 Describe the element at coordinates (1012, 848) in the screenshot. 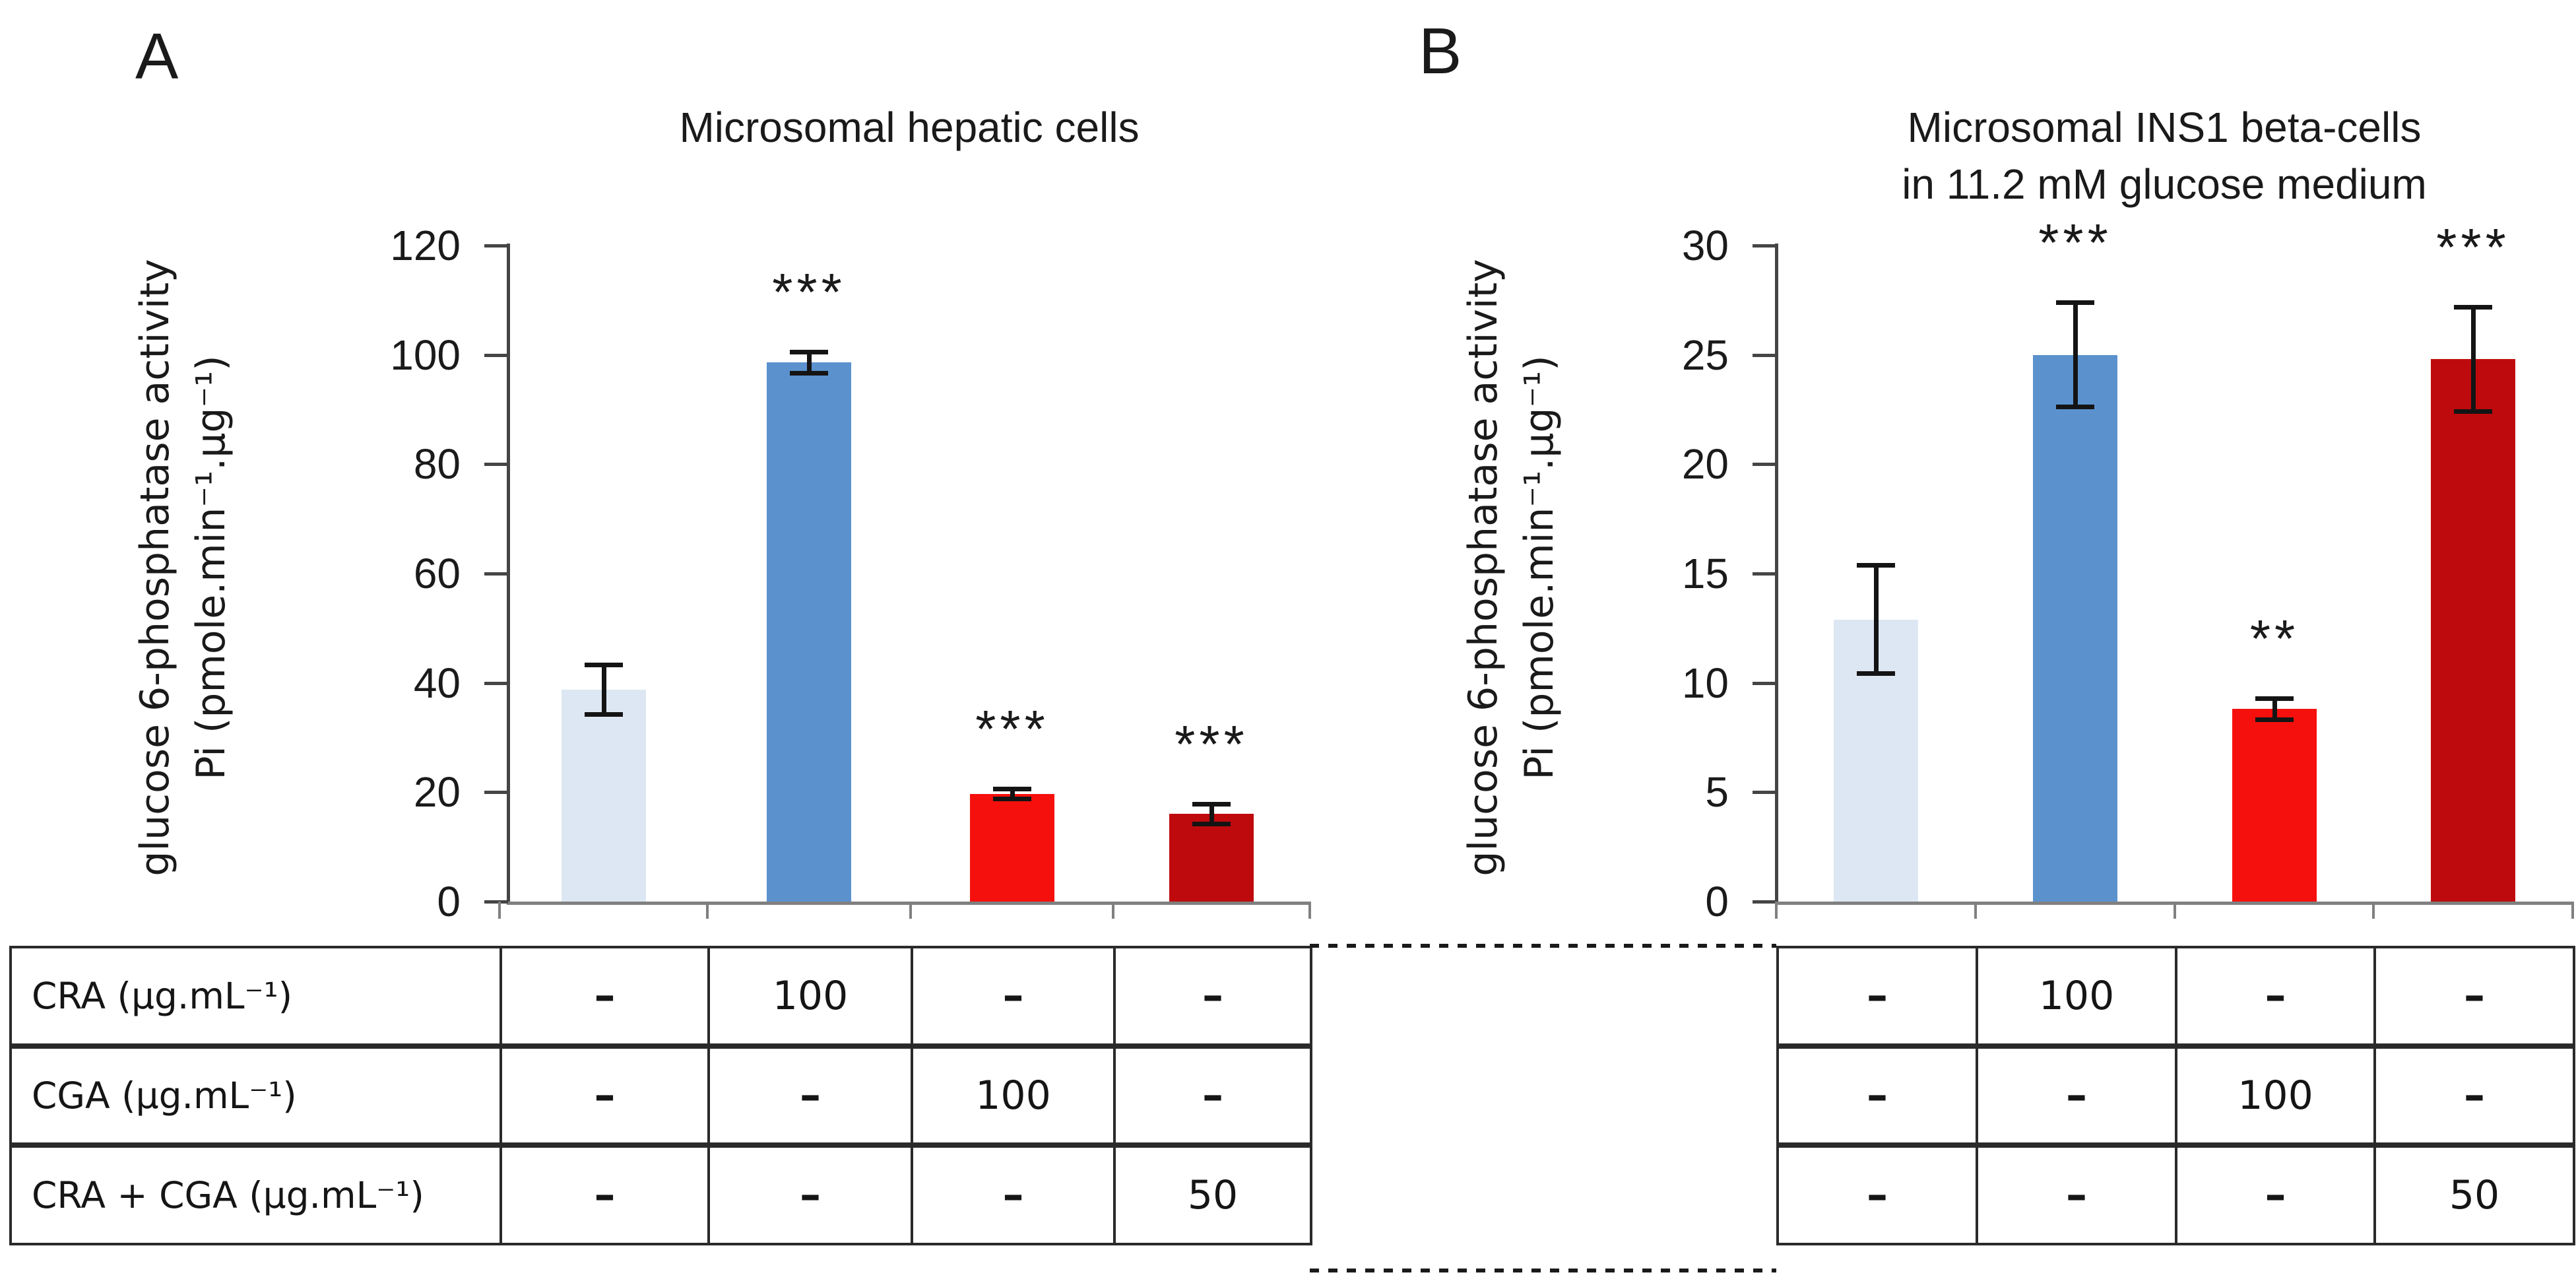

I see `bar-cga` at that location.